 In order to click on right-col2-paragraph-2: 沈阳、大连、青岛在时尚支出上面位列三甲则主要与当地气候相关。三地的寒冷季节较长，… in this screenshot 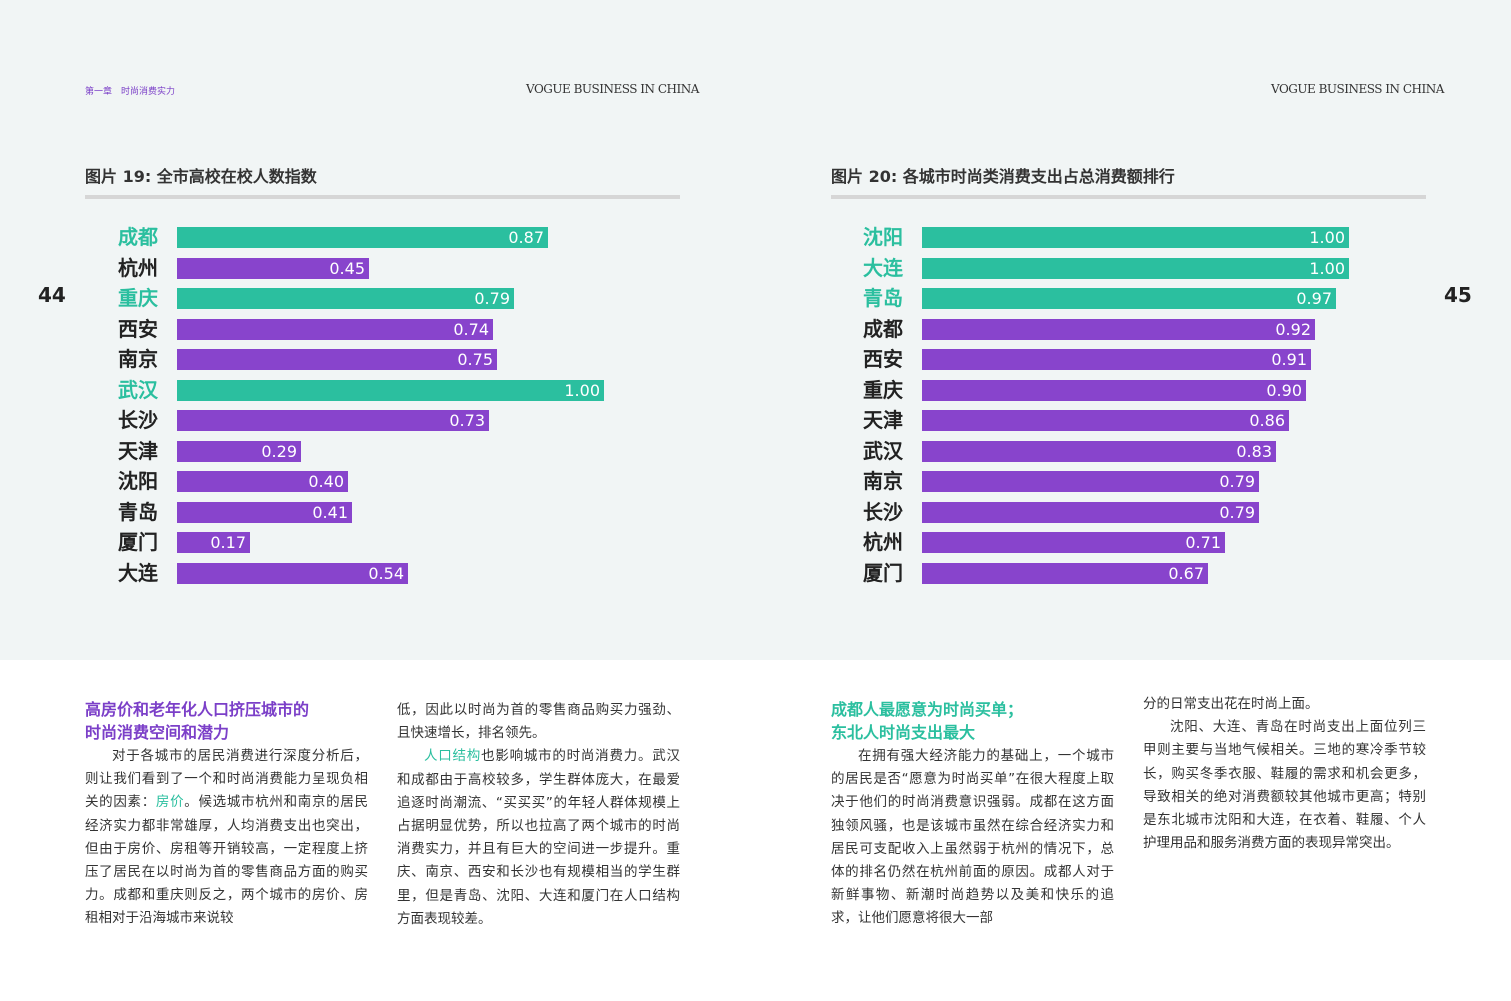, I will do `click(1284, 785)`.